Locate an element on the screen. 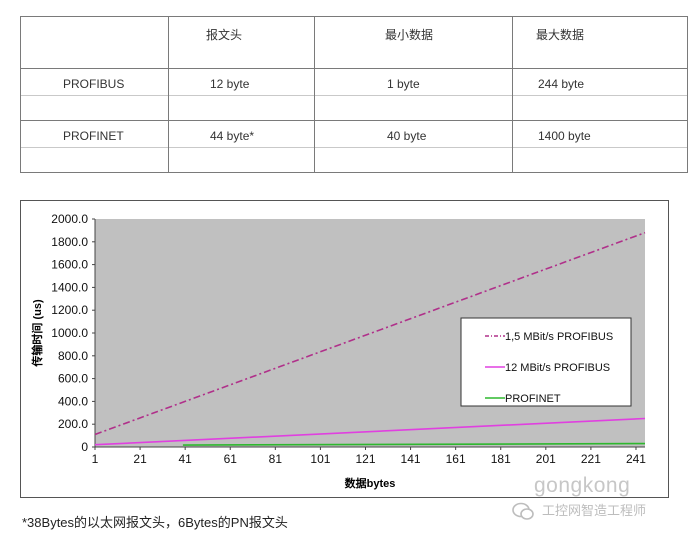  y-axis-title: 传输时间 (us) is located at coordinates (37, 333).